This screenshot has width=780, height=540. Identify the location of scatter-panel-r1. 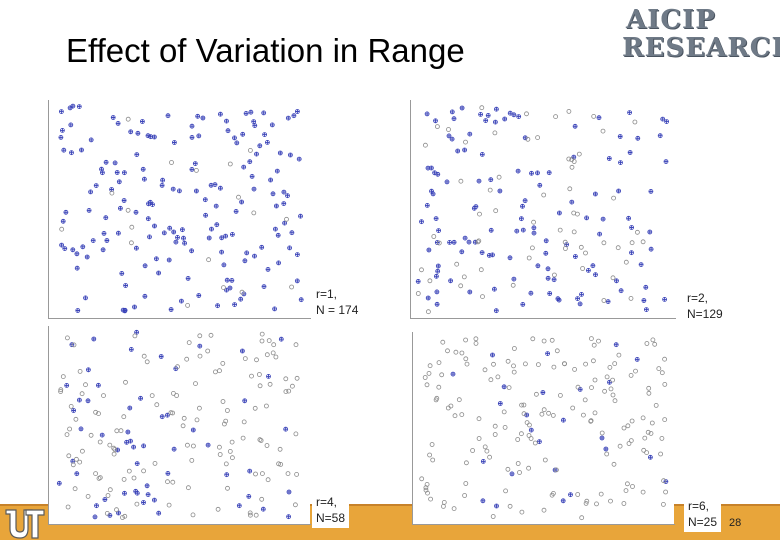
(179, 209).